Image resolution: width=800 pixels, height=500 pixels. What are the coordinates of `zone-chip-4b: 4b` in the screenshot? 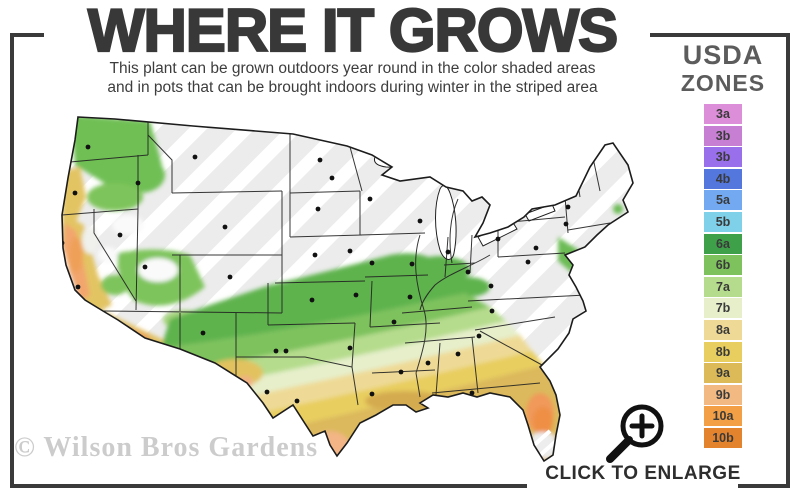 It's located at (723, 178).